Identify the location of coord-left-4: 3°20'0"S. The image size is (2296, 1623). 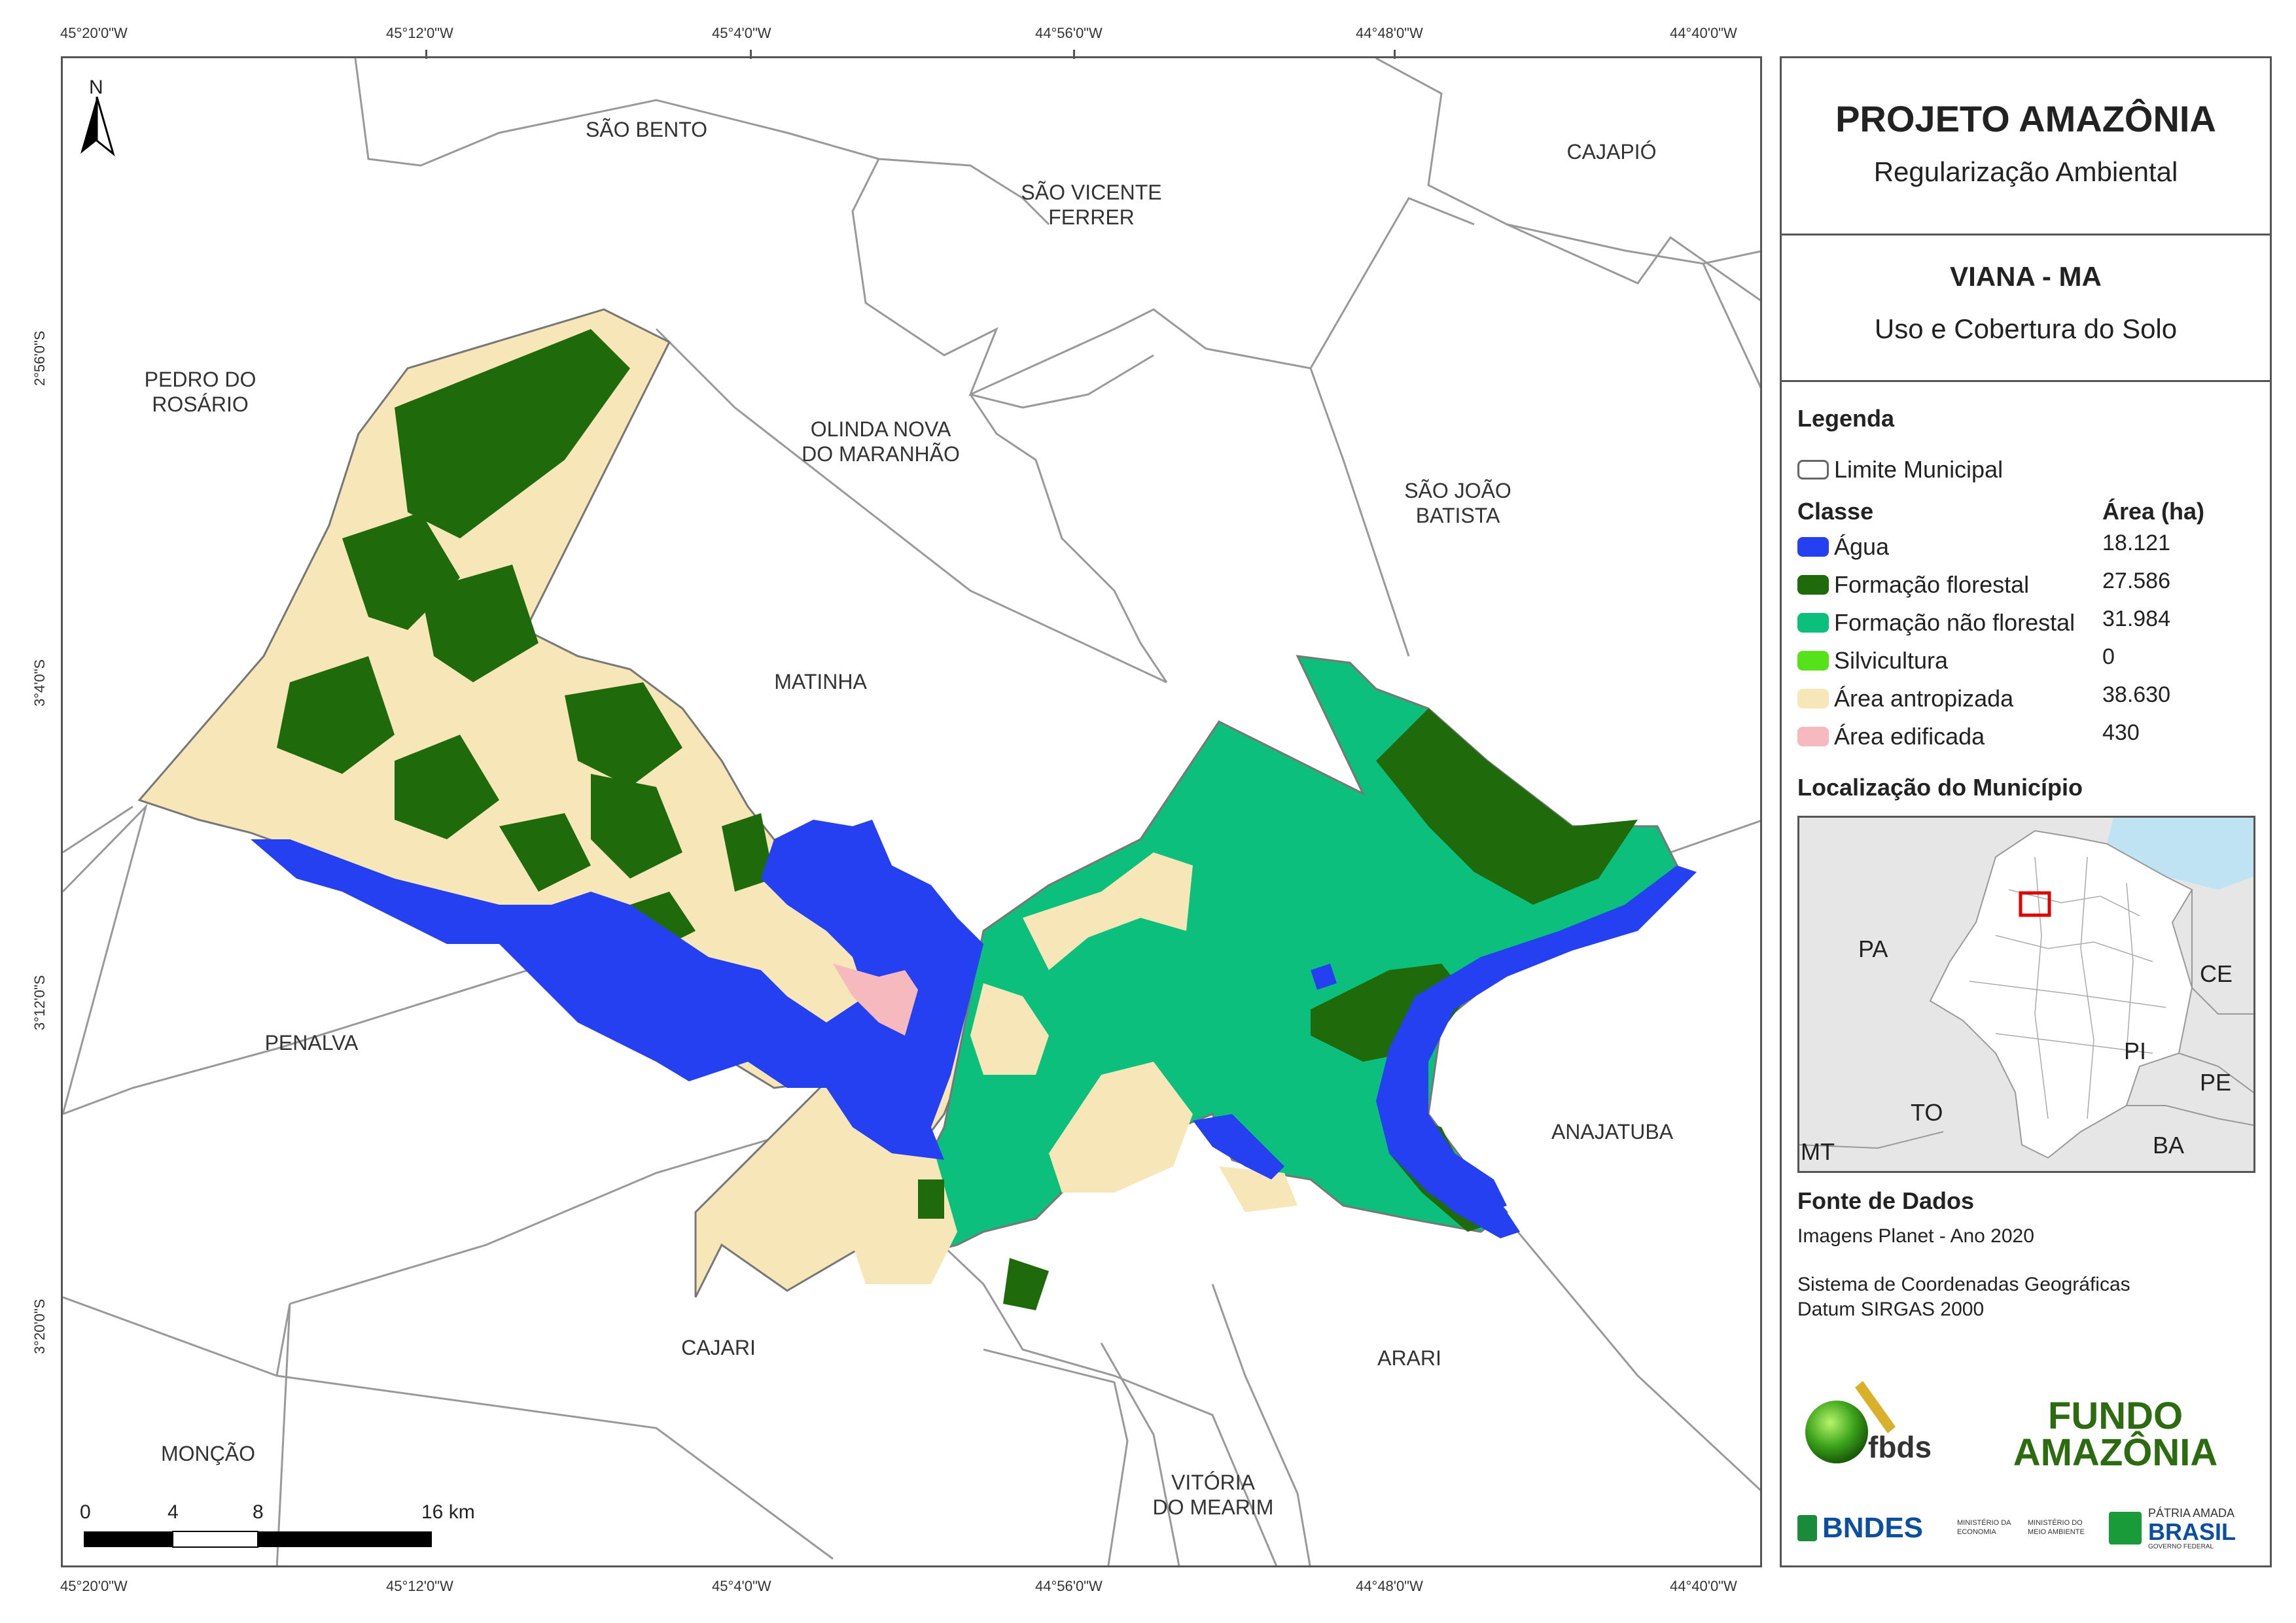
(39, 1326).